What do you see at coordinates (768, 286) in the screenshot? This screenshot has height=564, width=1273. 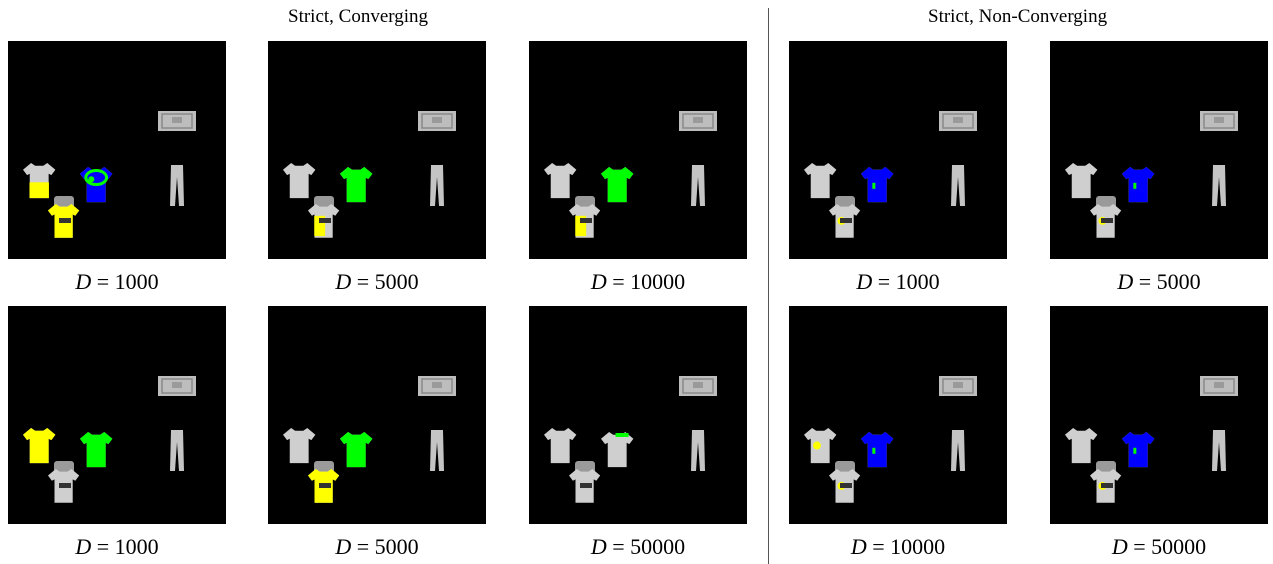 I see `group-divider` at bounding box center [768, 286].